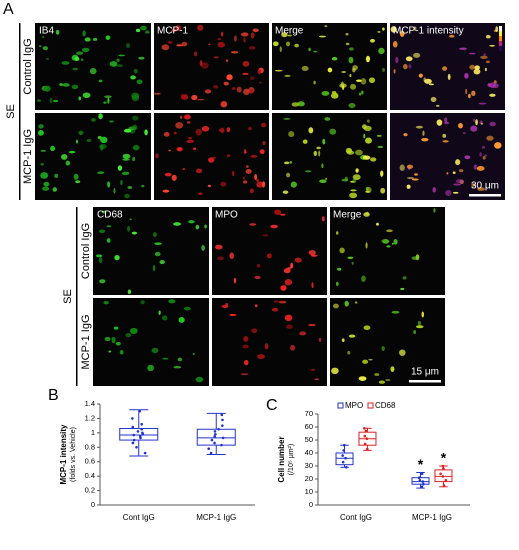  What do you see at coordinates (90, 490) in the screenshot?
I see `y-tick-label: 0.2` at bounding box center [90, 490].